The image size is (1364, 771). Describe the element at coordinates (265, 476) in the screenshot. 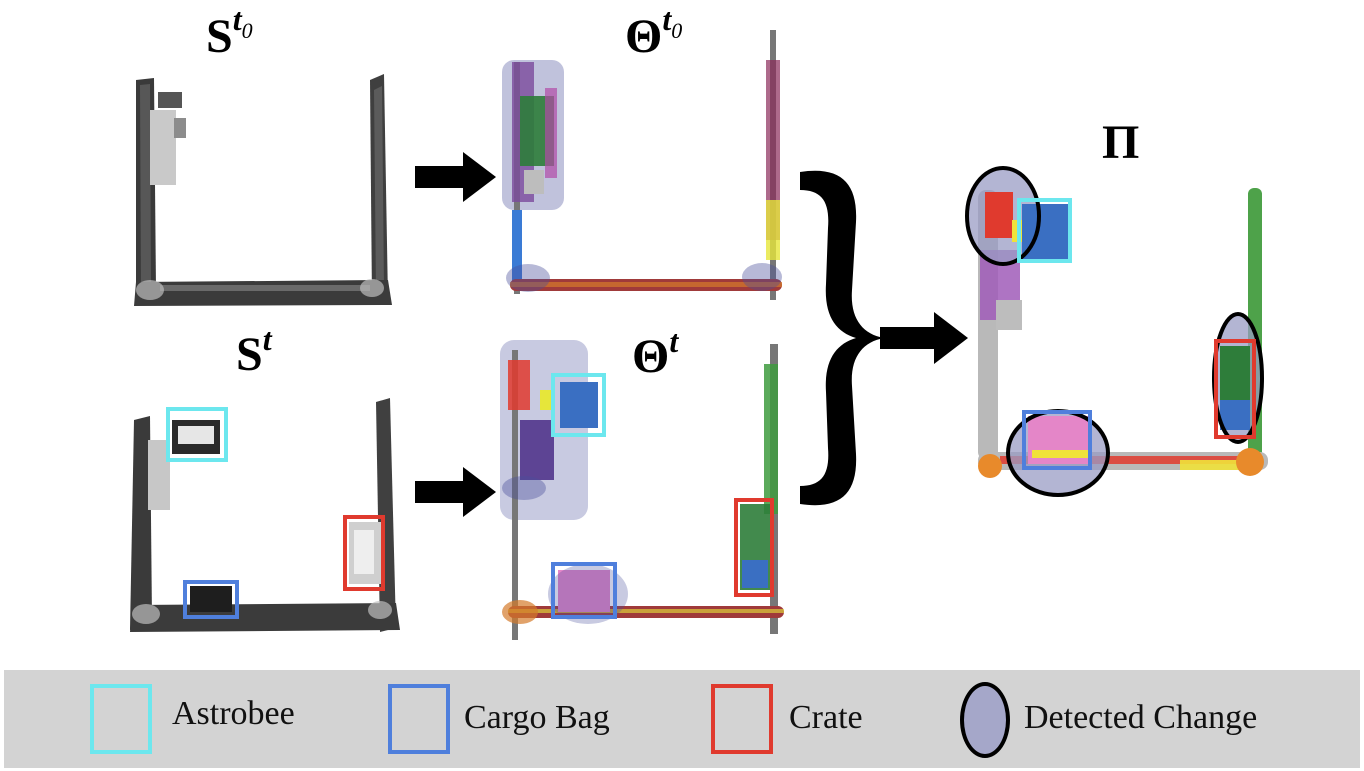

I see `scan-t-panel: St` at that location.